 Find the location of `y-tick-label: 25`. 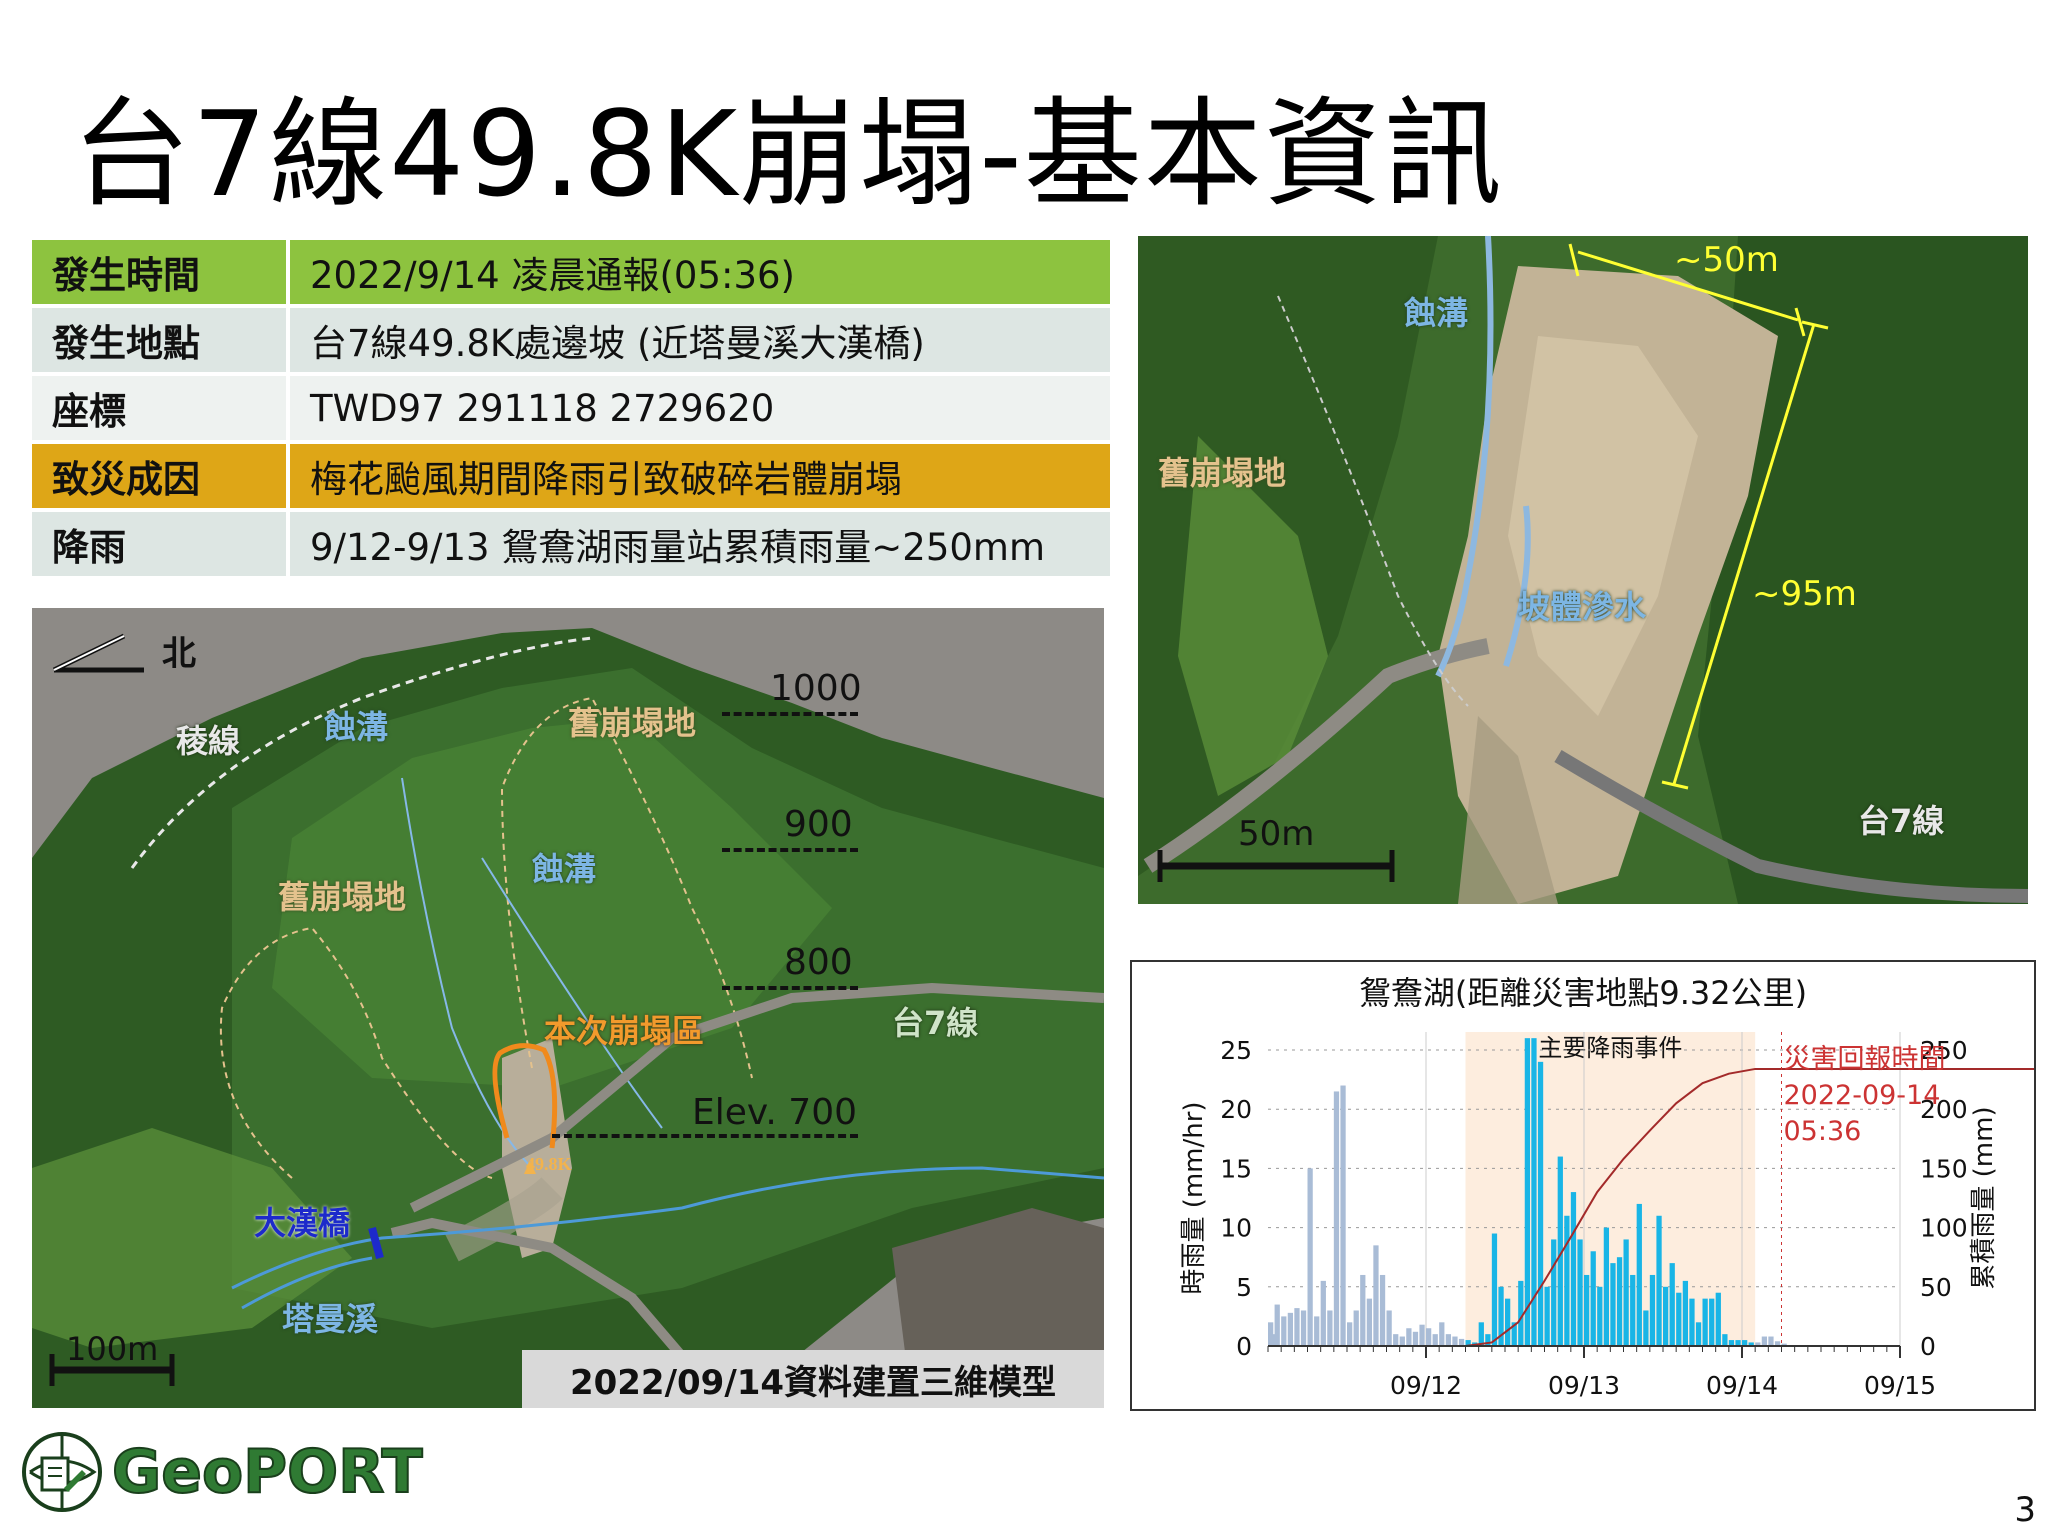

y-tick-label: 25 is located at coordinates (1236, 1050).